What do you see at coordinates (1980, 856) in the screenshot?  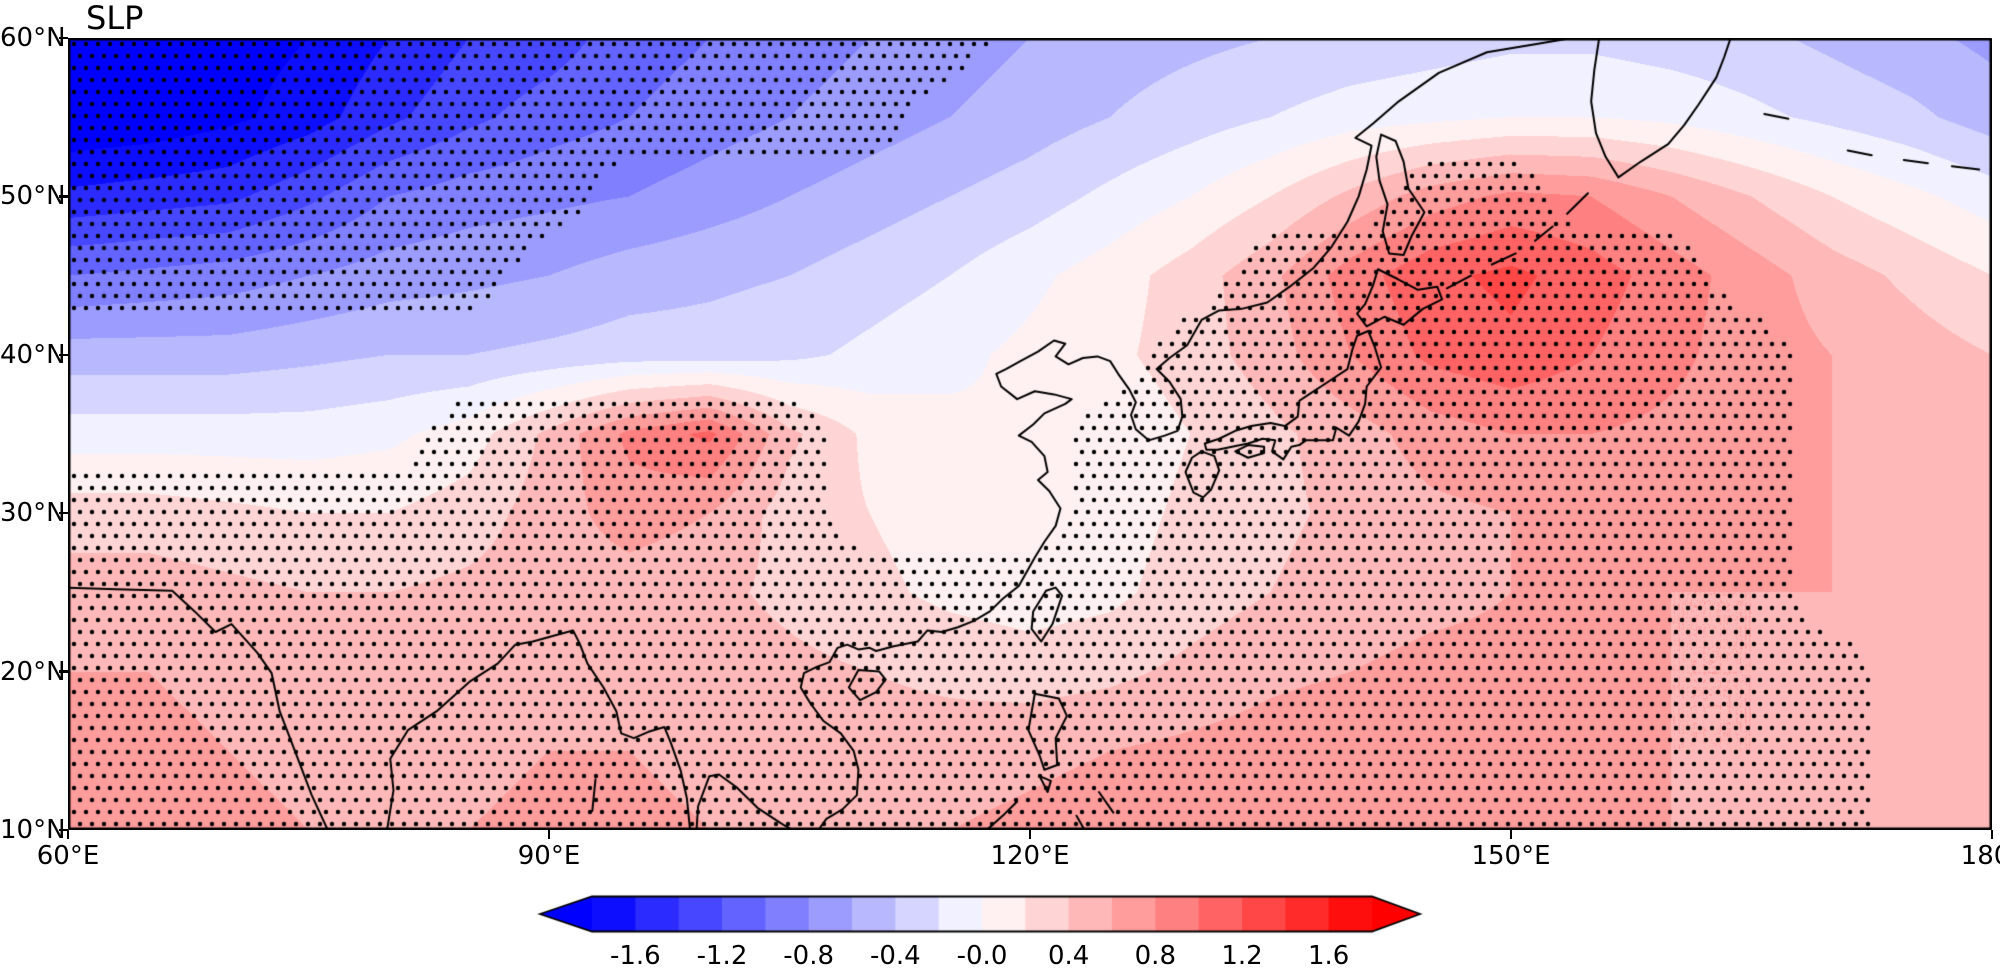 I see `x-tick-label: 180°` at bounding box center [1980, 856].